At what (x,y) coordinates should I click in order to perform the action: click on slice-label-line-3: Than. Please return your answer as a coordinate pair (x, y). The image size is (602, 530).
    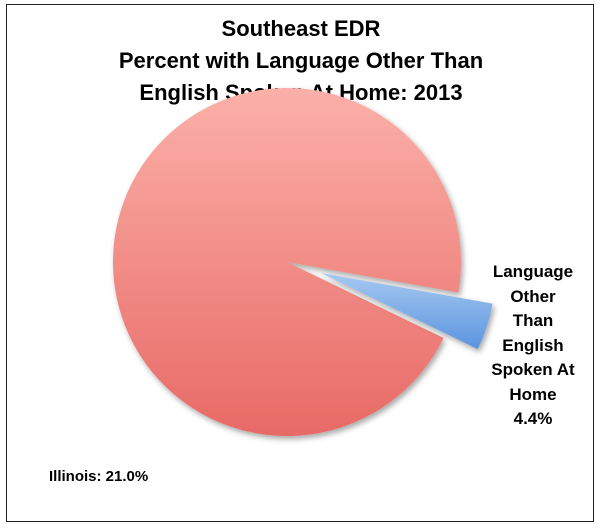
    Looking at the image, I should click on (533, 320).